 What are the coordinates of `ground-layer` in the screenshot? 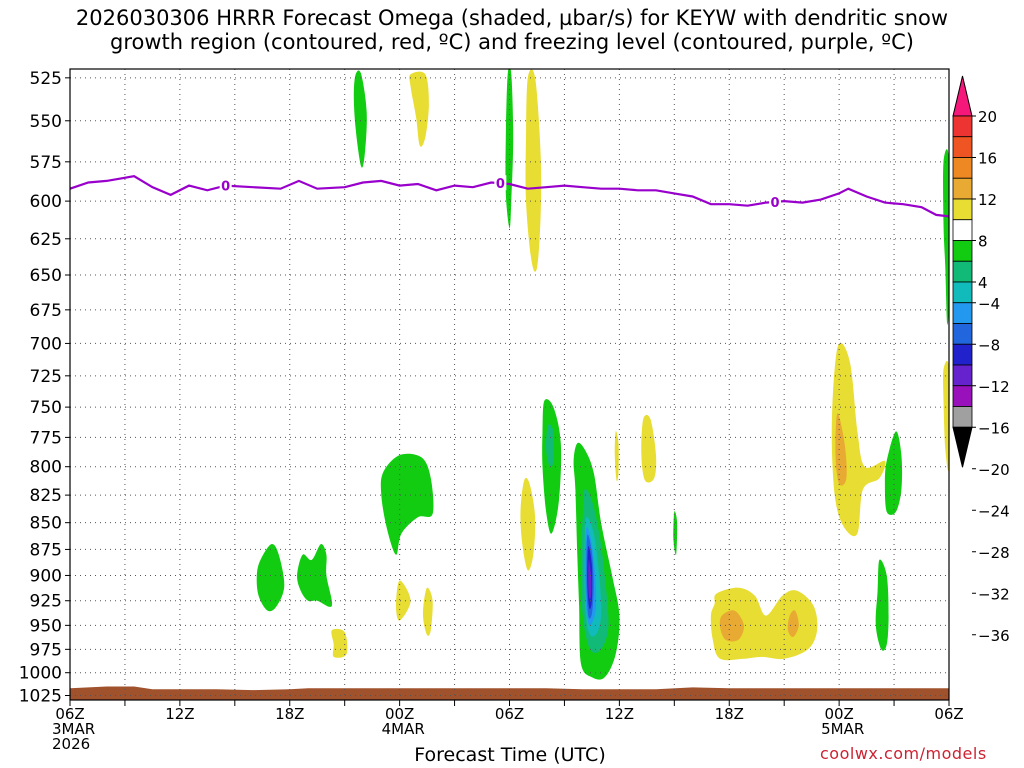 It's located at (509, 693).